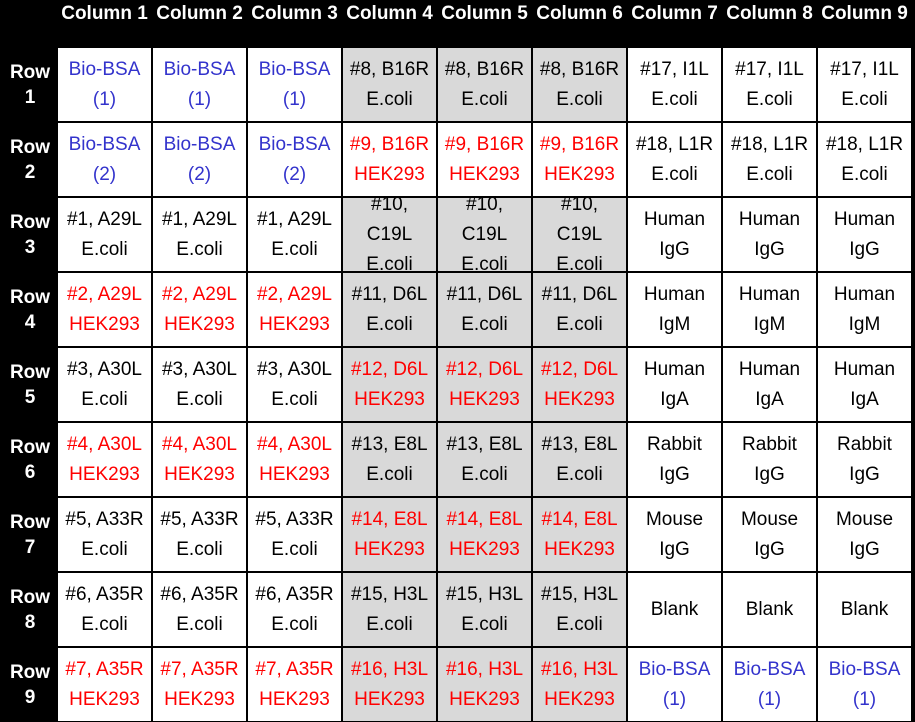 The height and width of the screenshot is (722, 915). I want to click on well-cell: #18, L1R E.coli, so click(769, 159).